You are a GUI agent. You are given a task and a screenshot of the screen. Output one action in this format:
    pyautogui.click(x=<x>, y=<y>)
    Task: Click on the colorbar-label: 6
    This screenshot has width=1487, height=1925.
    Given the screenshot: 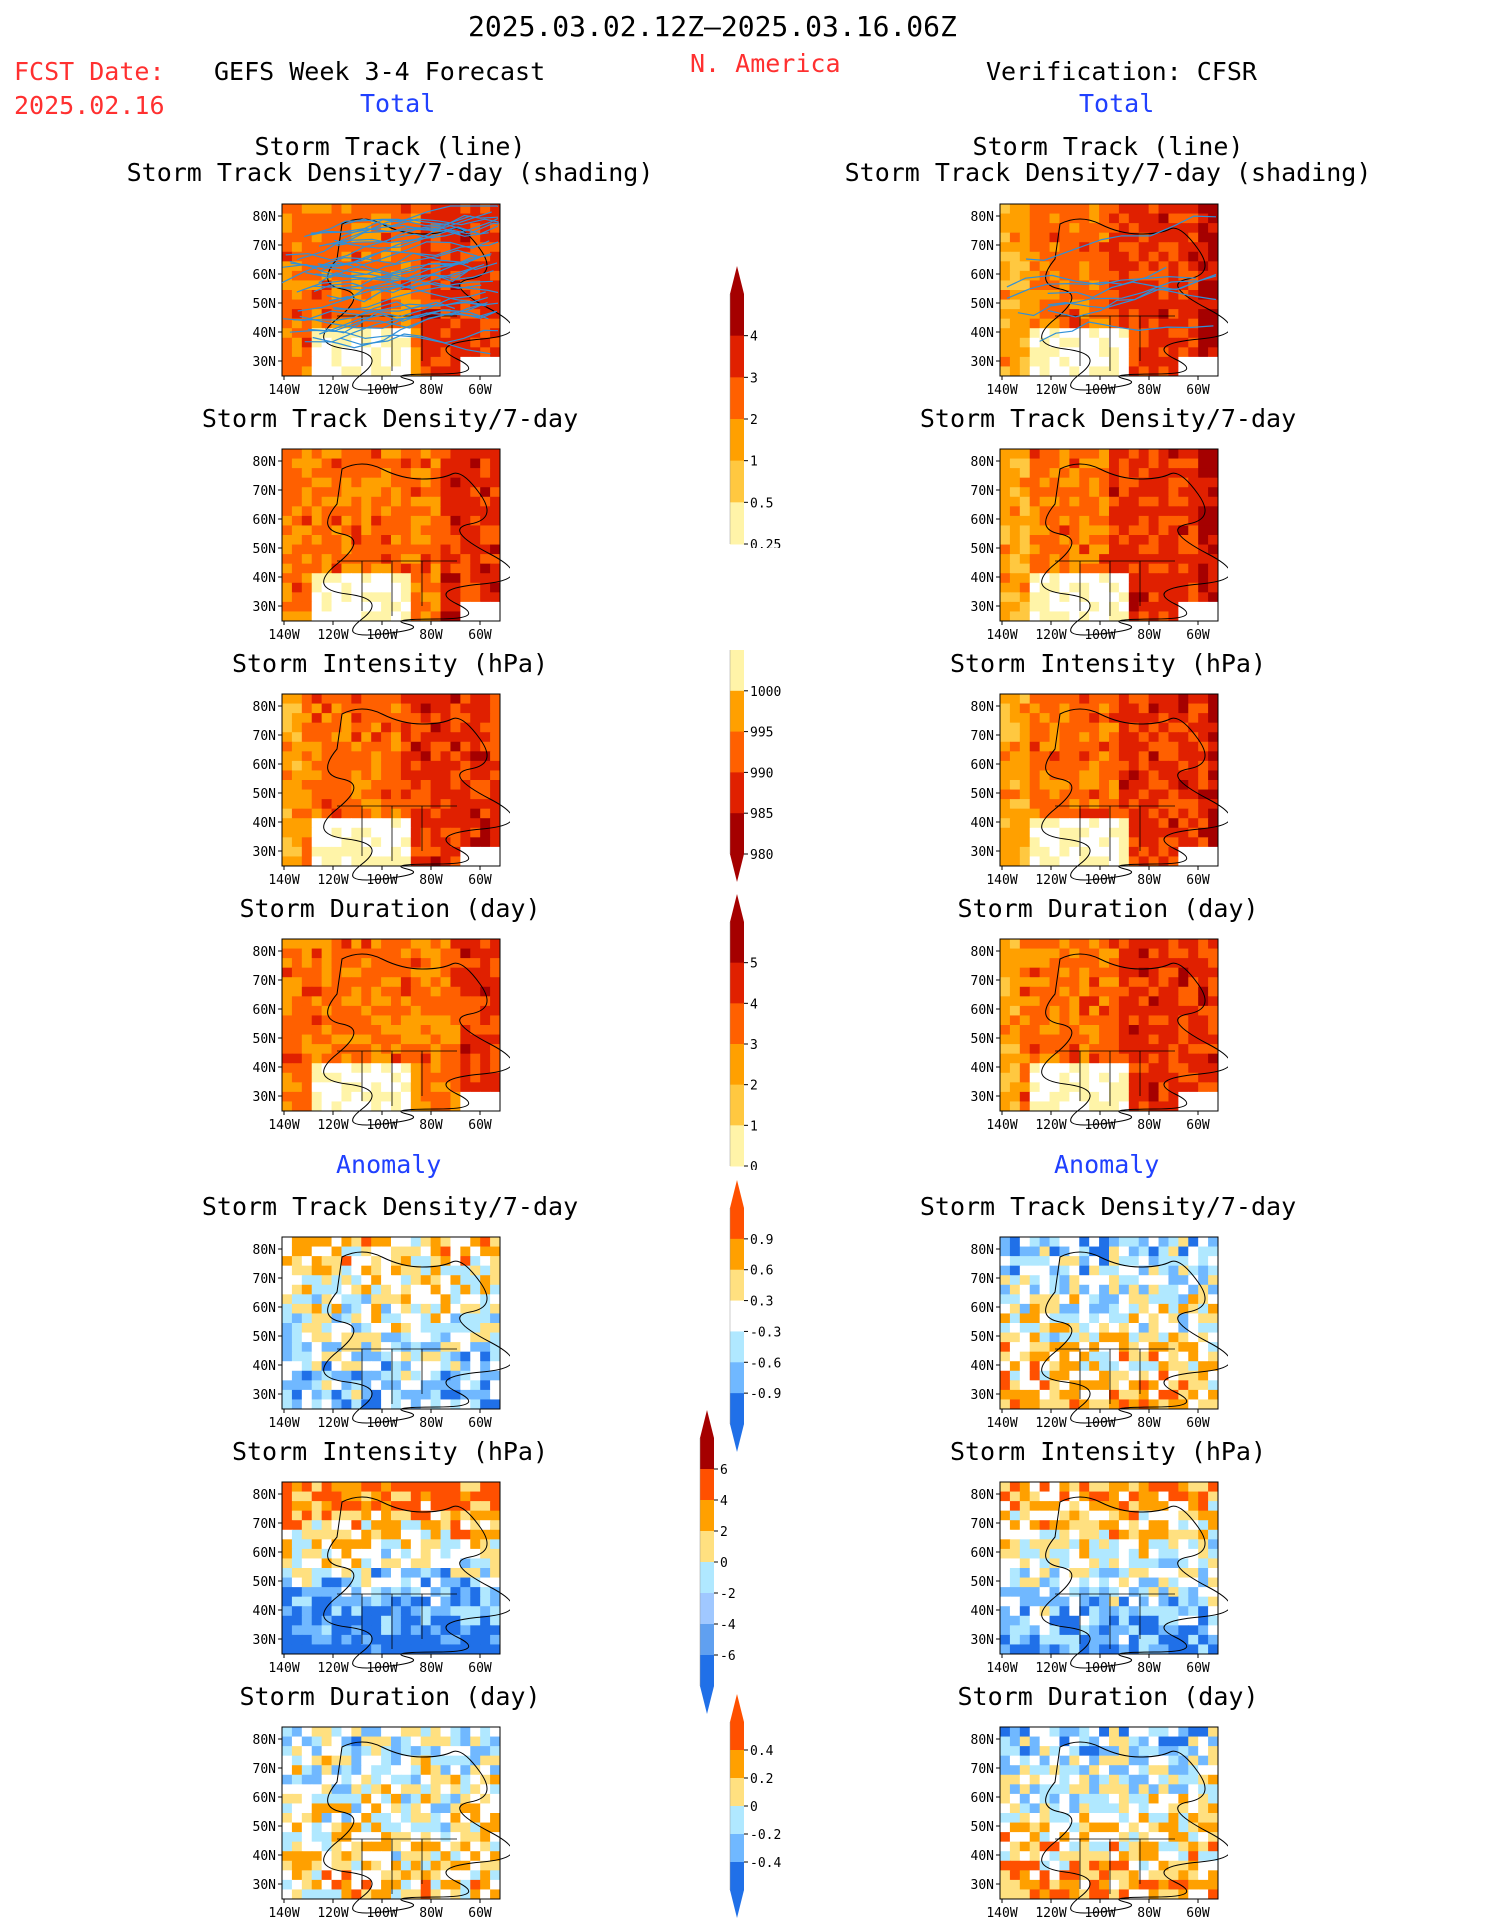 What is the action you would take?
    pyautogui.click(x=724, y=1470)
    